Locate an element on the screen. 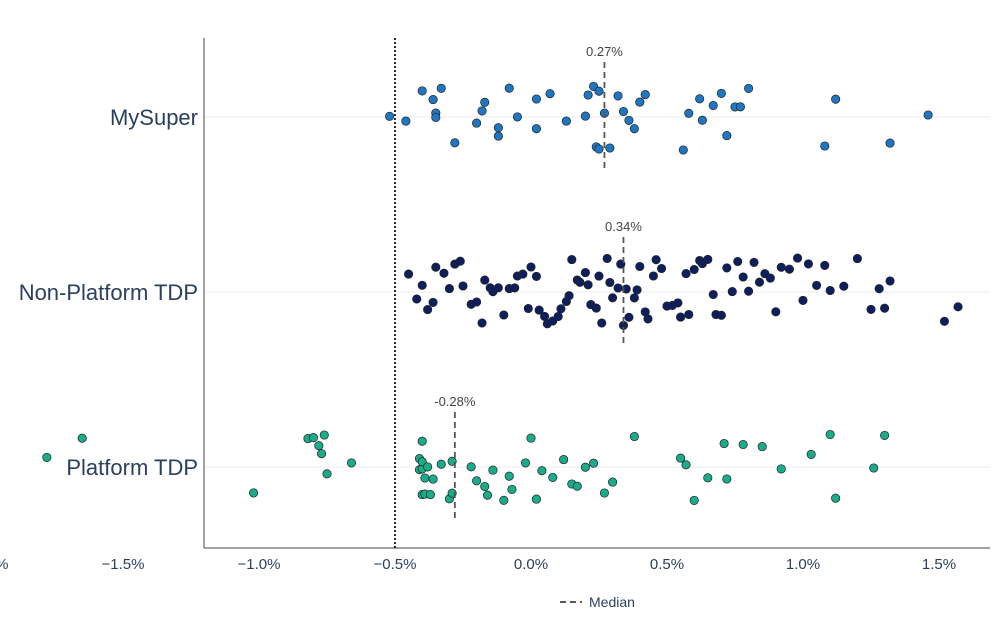 Image resolution: width=1000 pixels, height=625 pixels. x-tick-label: −0.5% is located at coordinates (395, 564).